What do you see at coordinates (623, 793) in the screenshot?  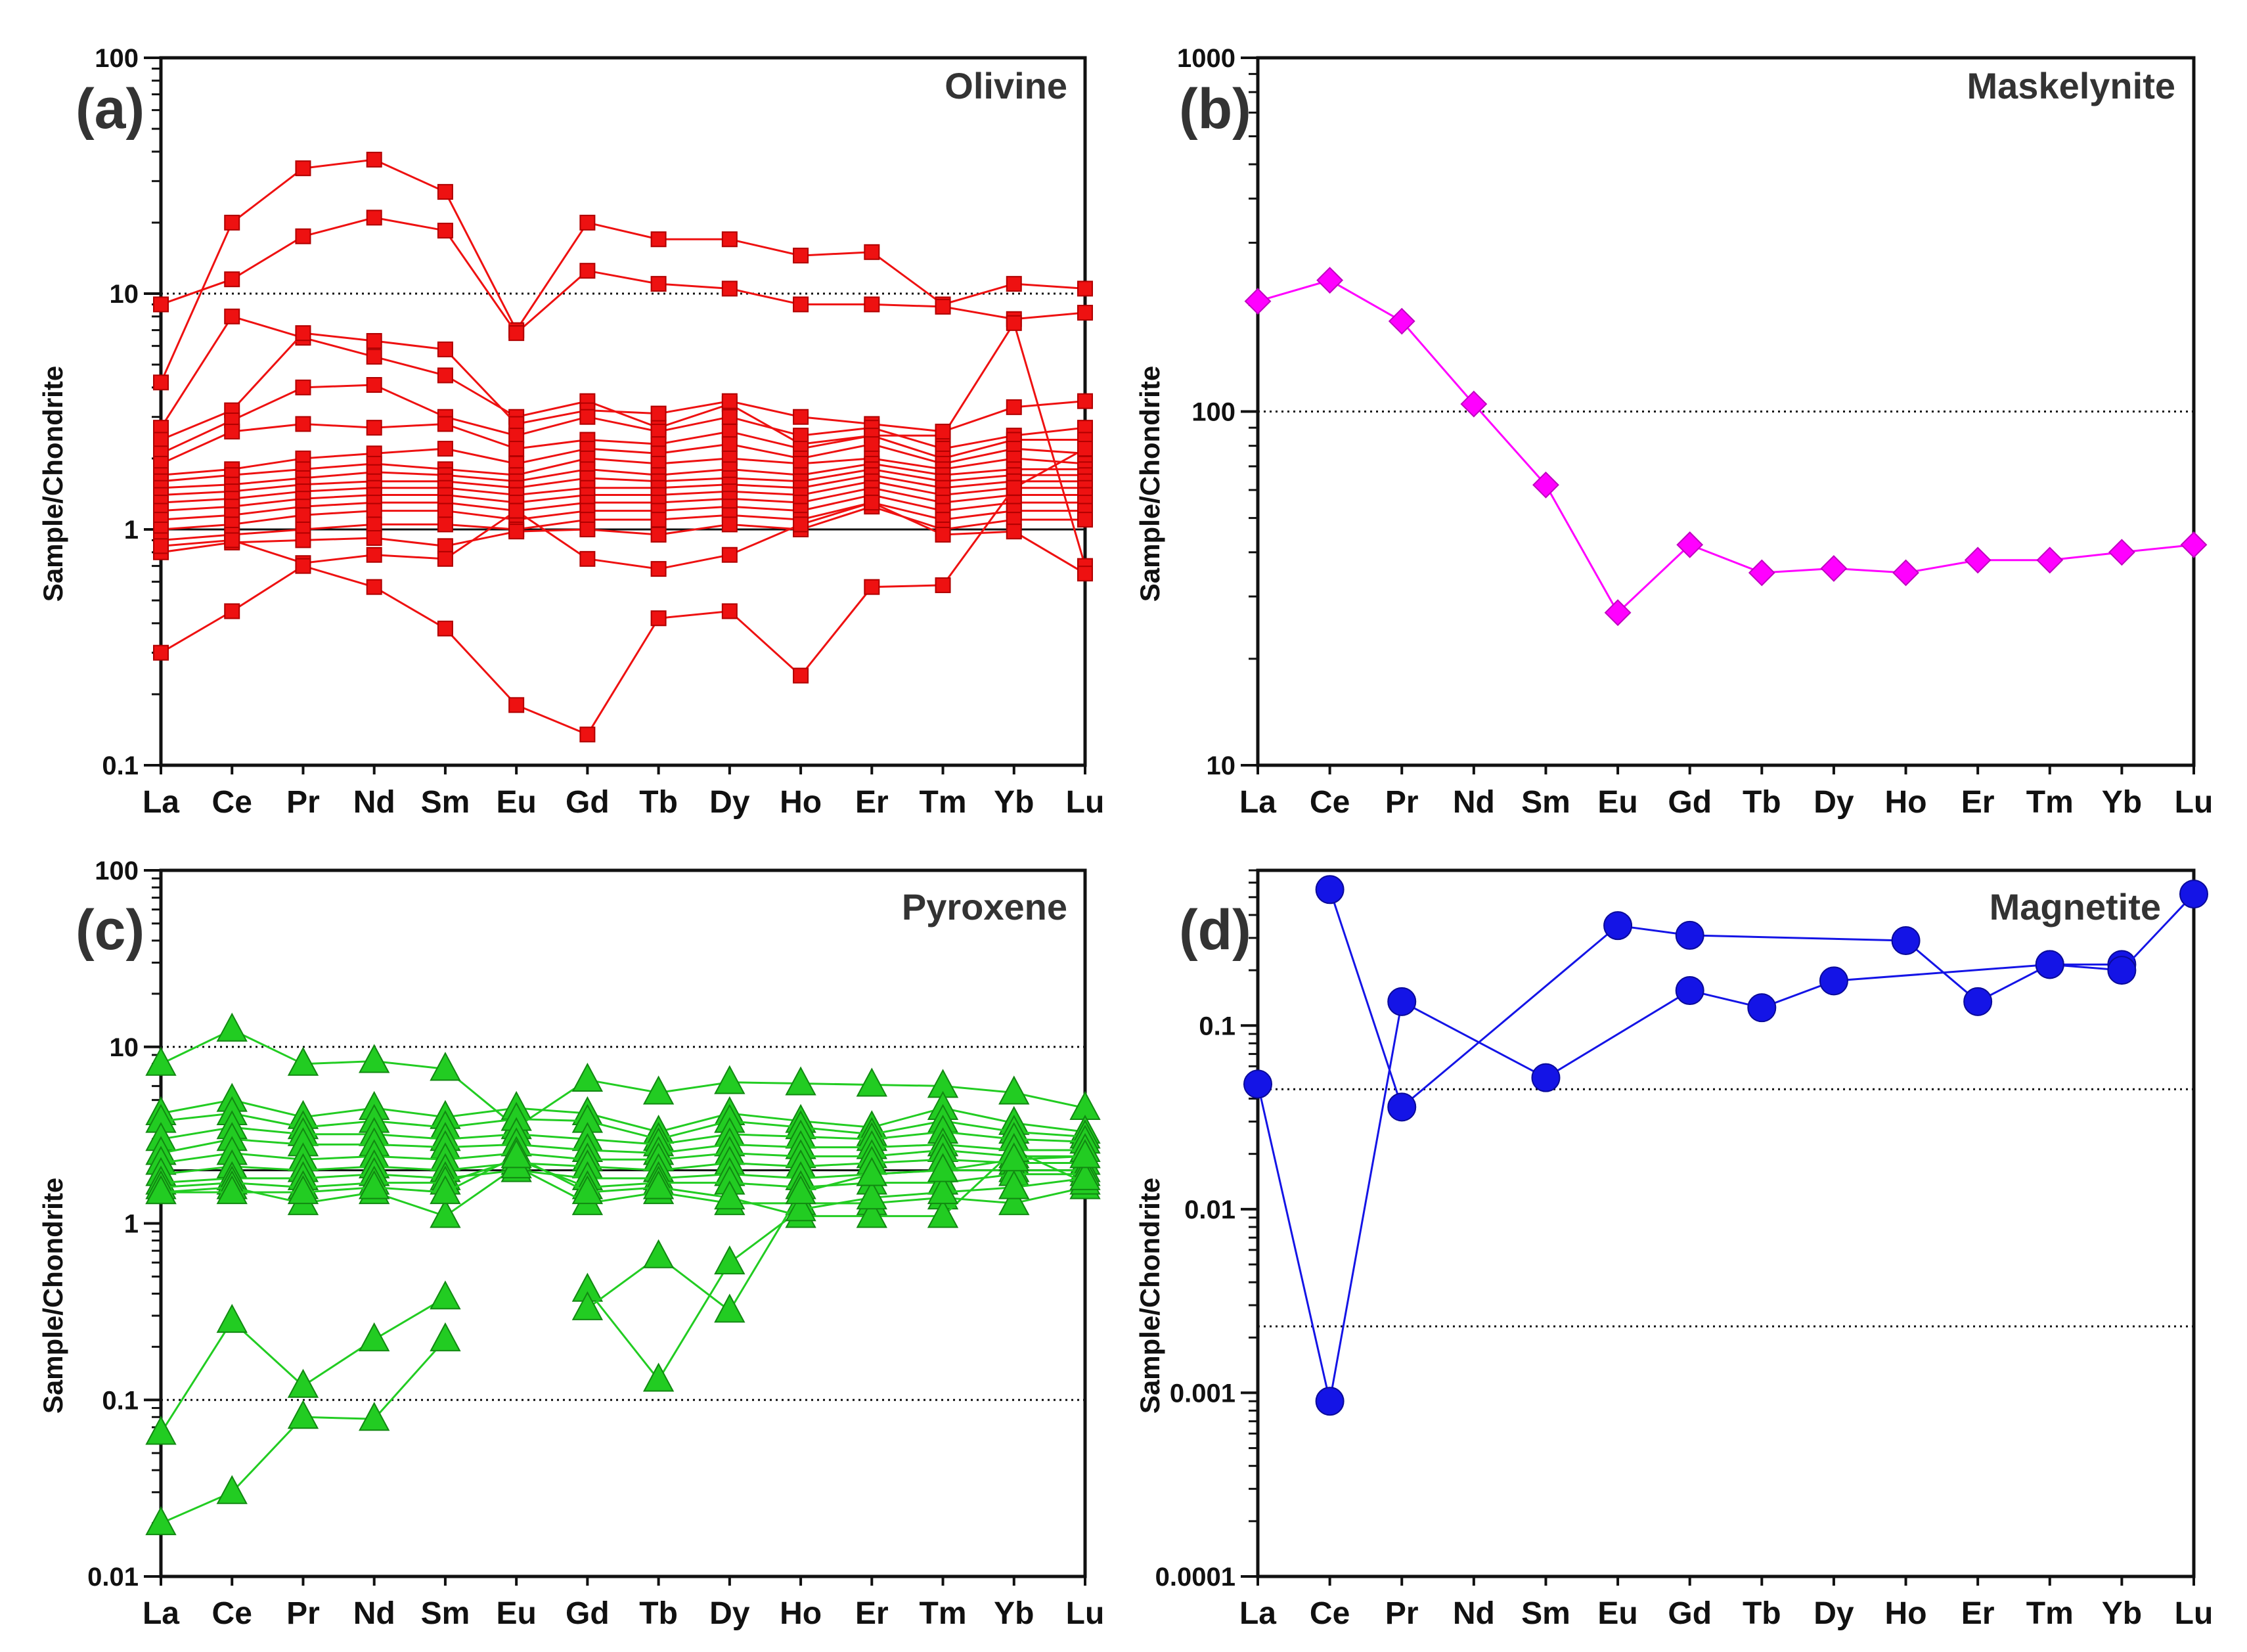 I see `x-axis: La Ce Pr Nd Sm Eu Gd Tb Dy Ho Er Tm Yb Lu` at bounding box center [623, 793].